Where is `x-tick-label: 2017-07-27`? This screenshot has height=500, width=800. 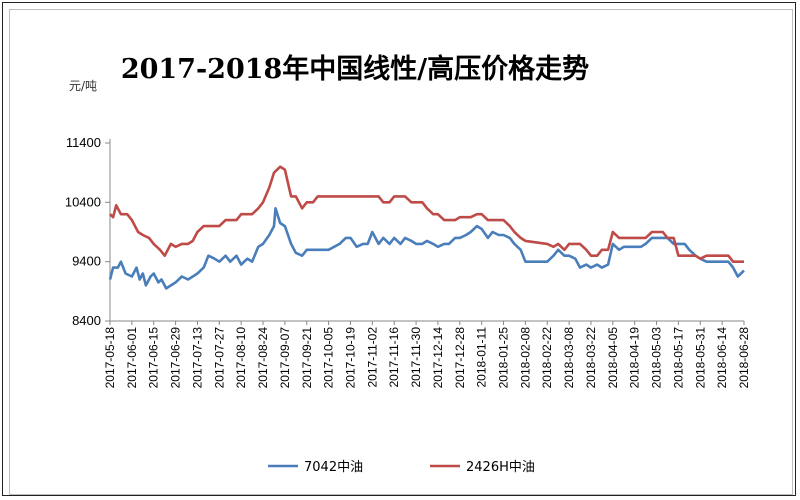 x-tick-label: 2017-07-27 is located at coordinates (219, 358).